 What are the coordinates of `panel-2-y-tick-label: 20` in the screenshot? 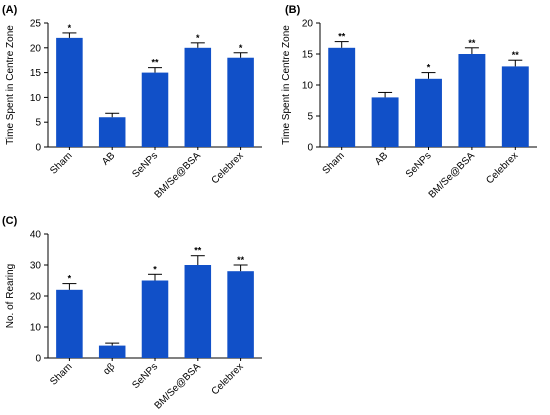 It's located at (36, 297).